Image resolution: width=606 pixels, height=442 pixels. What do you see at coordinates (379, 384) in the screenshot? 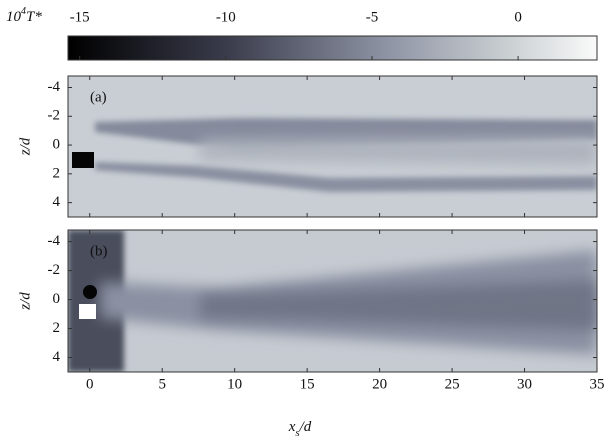
I see `x-tick-label: 20` at bounding box center [379, 384].